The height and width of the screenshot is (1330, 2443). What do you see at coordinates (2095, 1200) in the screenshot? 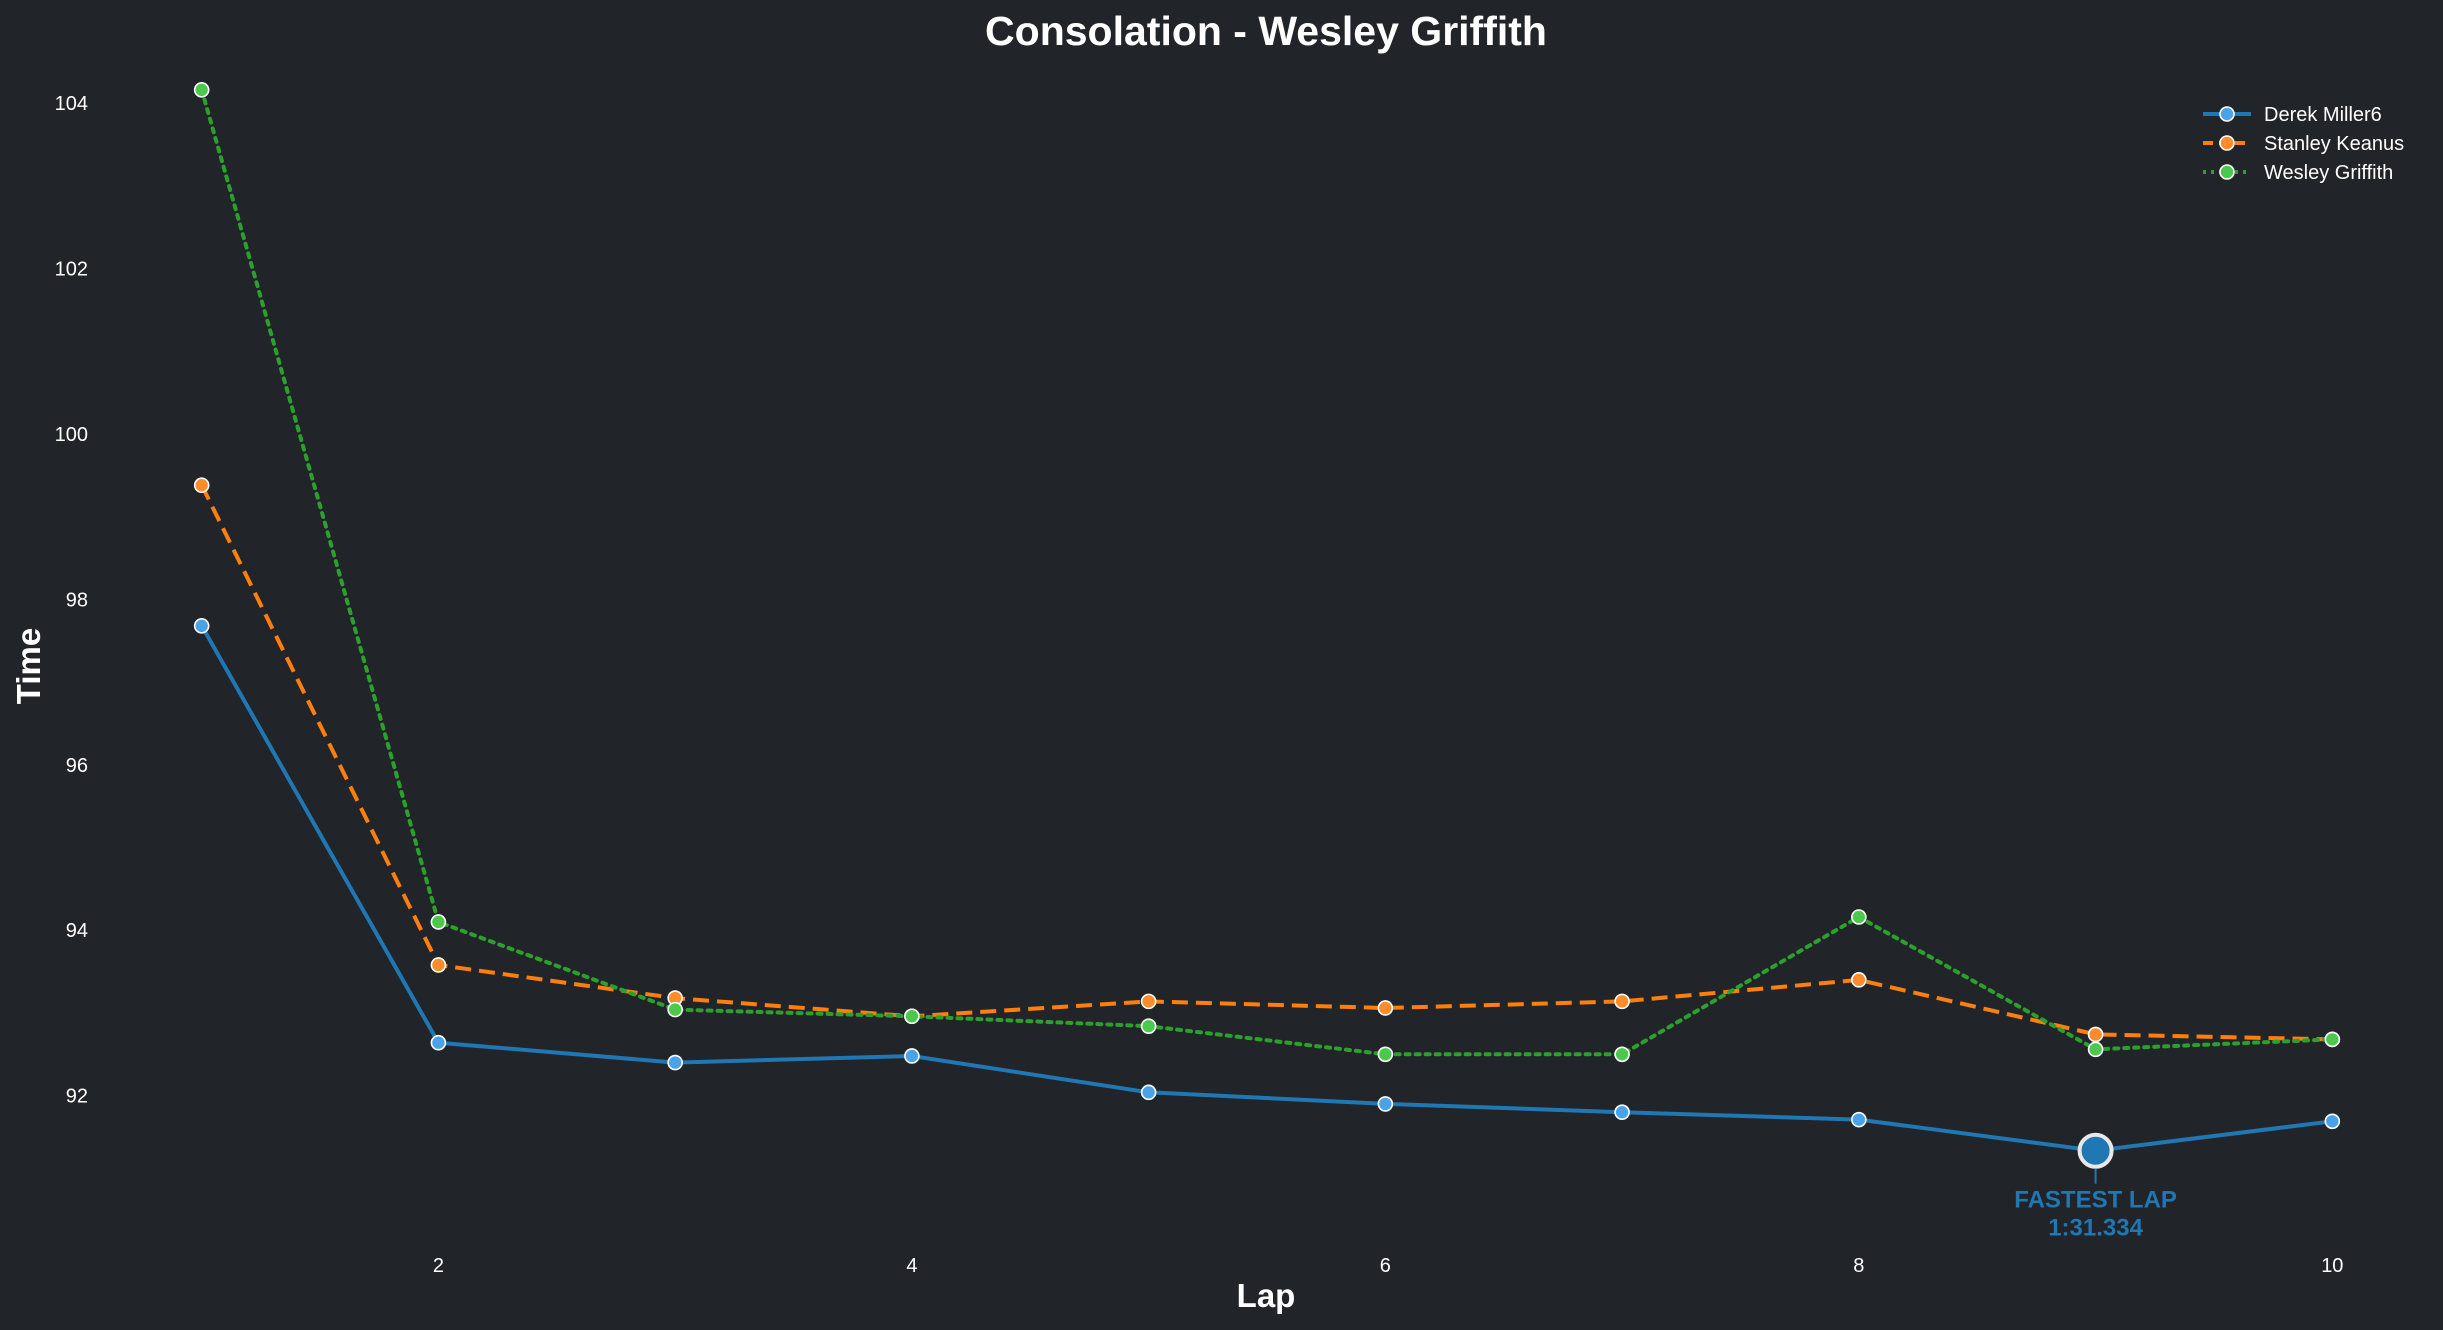
I see `fastest-lap-label: FASTEST LAP` at bounding box center [2095, 1200].